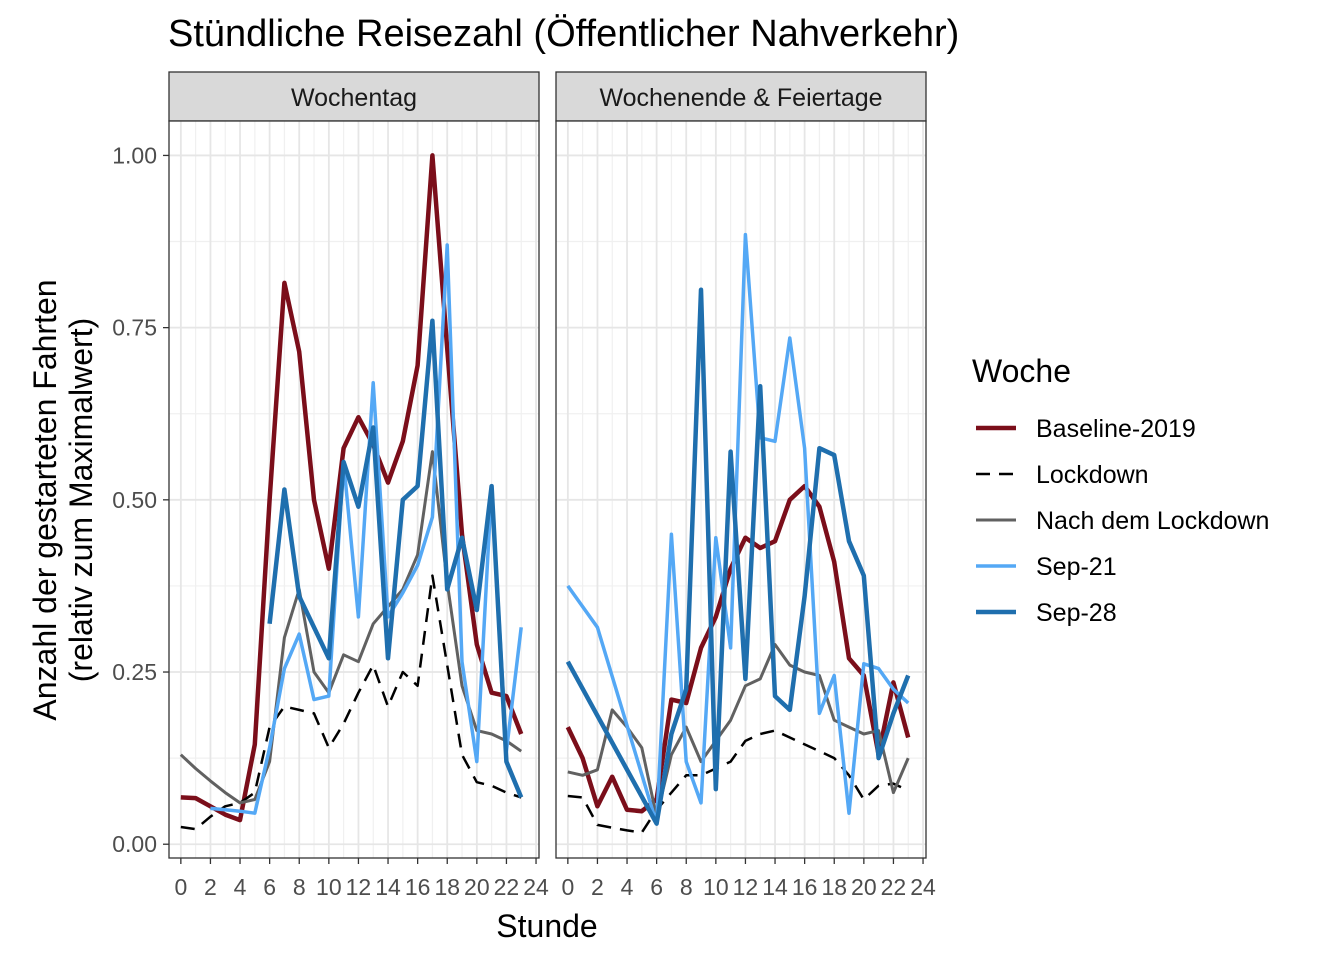 The width and height of the screenshot is (1344, 960). Describe the element at coordinates (1076, 567) in the screenshot. I see `legend-label-sep-21: Sep-21` at that location.